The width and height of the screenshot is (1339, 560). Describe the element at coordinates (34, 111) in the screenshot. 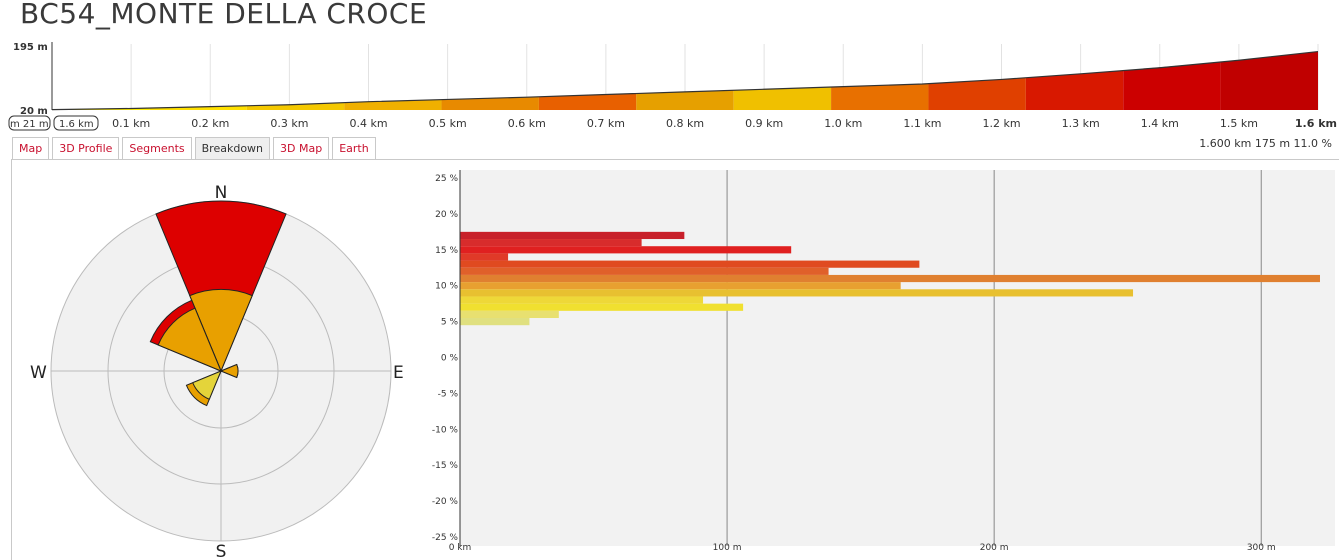

I see `profile-y-min-label: 20 m` at that location.